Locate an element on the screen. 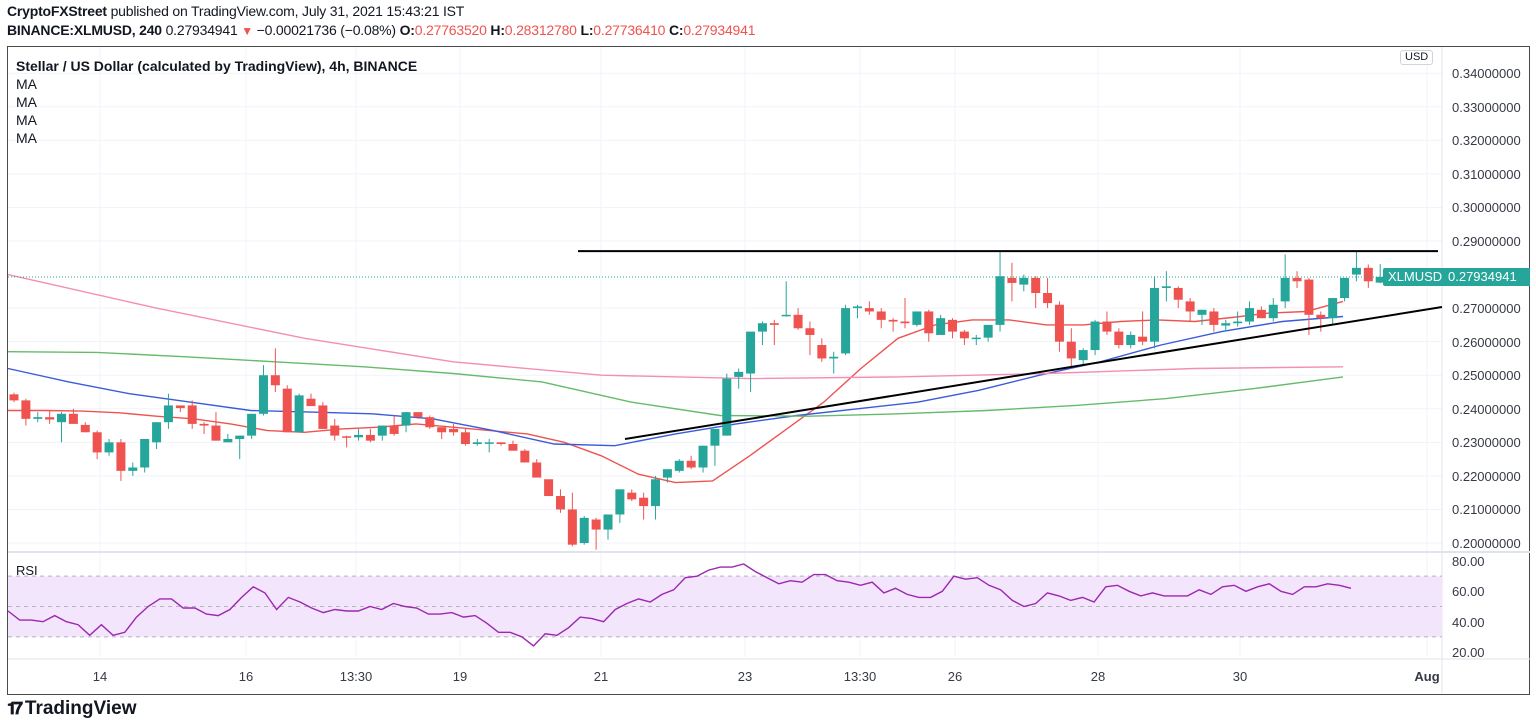 The height and width of the screenshot is (728, 1536). price-change: −0.00021736 (−0.08%) is located at coordinates (326, 30).